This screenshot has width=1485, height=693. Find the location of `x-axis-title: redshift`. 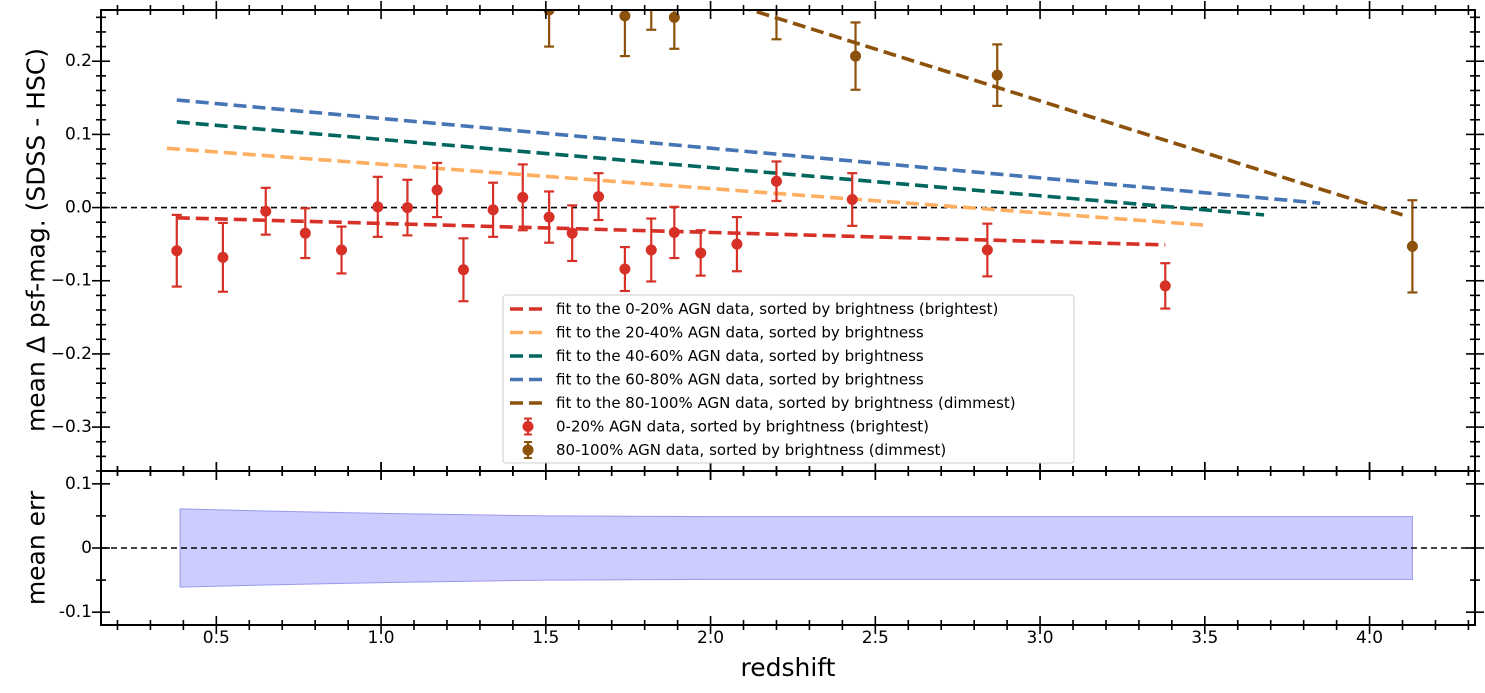

x-axis-title: redshift is located at coordinates (788, 667).